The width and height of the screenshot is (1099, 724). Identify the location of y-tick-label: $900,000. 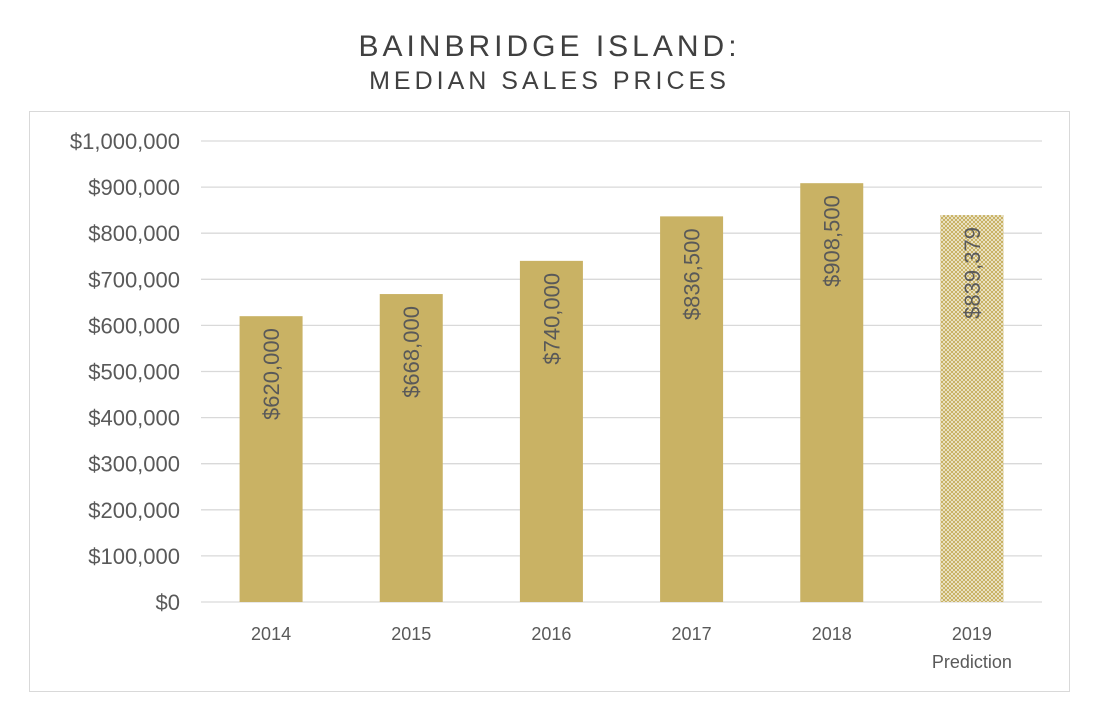
(134, 187).